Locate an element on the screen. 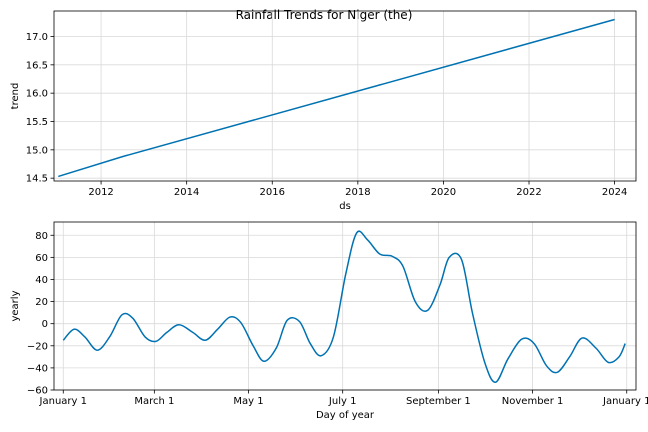  panel2-y-axis-label: yearly is located at coordinates (15, 305).